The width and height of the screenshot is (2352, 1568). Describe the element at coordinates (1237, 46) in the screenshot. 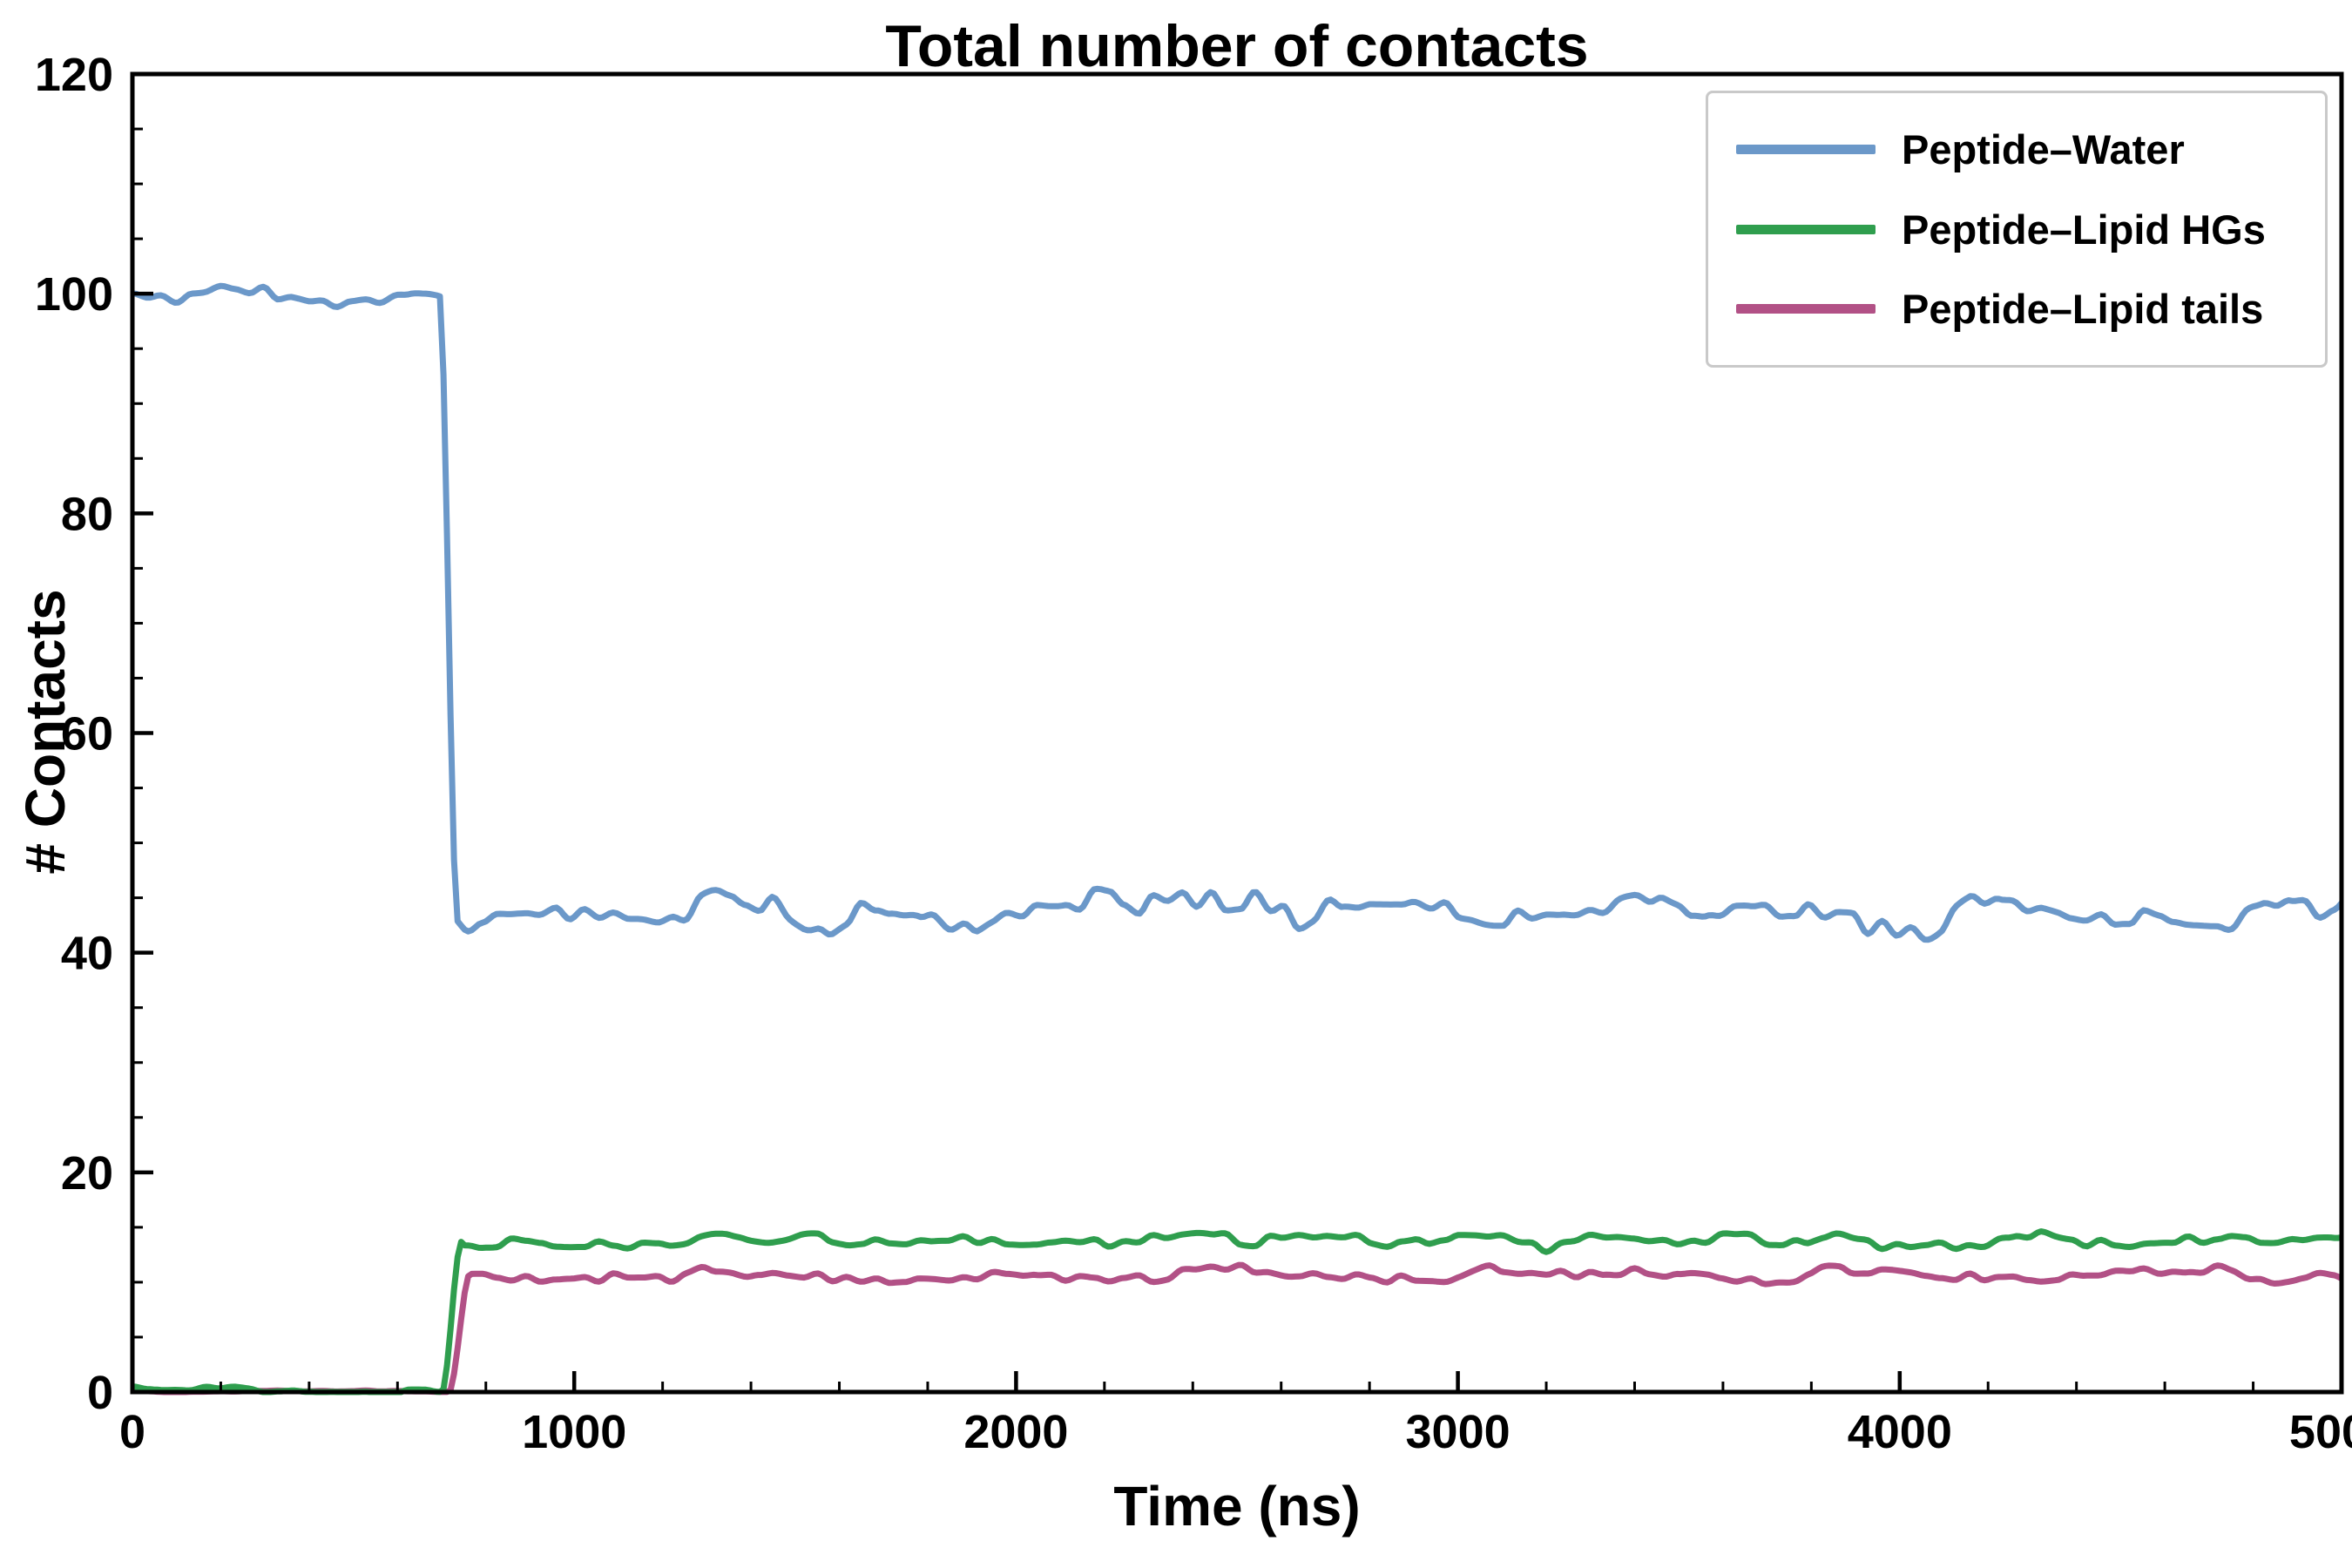

I see `chart-title: Total number of contacts` at that location.